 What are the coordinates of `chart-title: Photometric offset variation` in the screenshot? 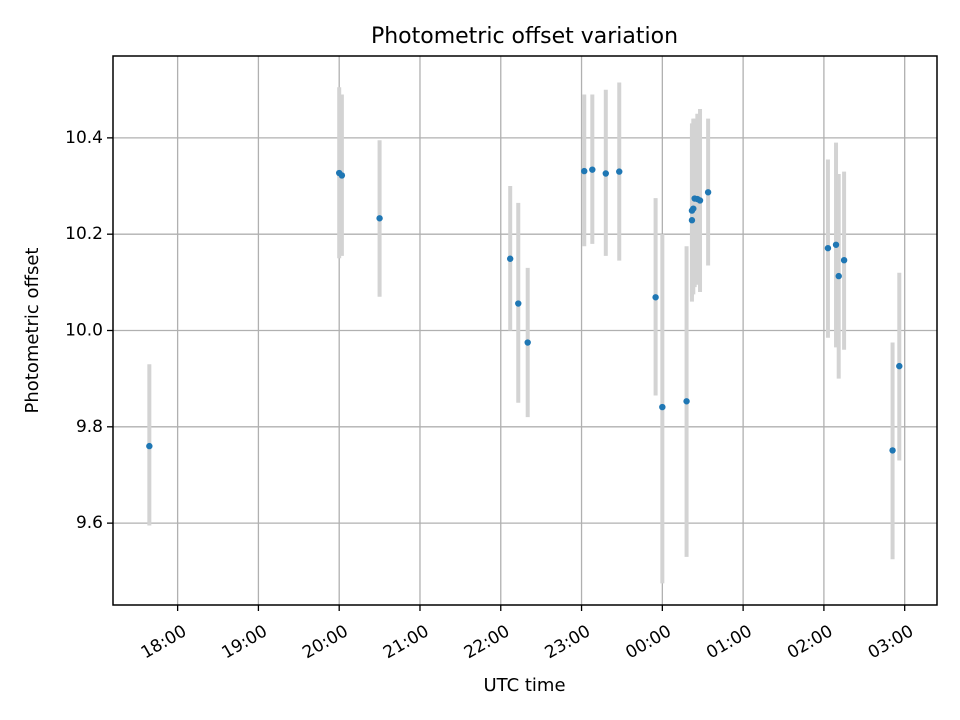 It's located at (524, 36).